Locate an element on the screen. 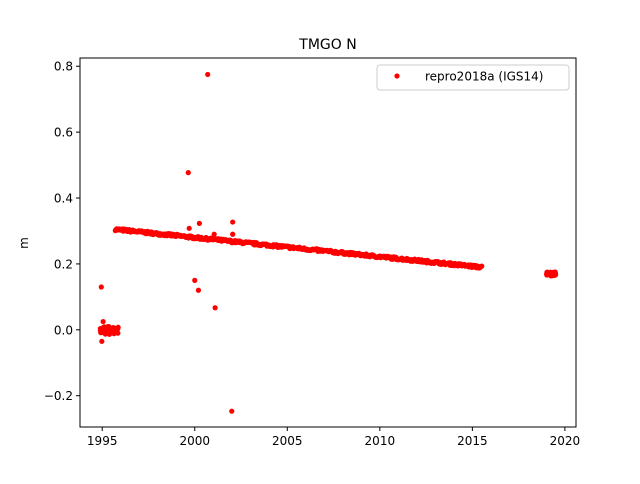 The width and height of the screenshot is (640, 484). y-tick-label: 0.6 is located at coordinates (63, 133).